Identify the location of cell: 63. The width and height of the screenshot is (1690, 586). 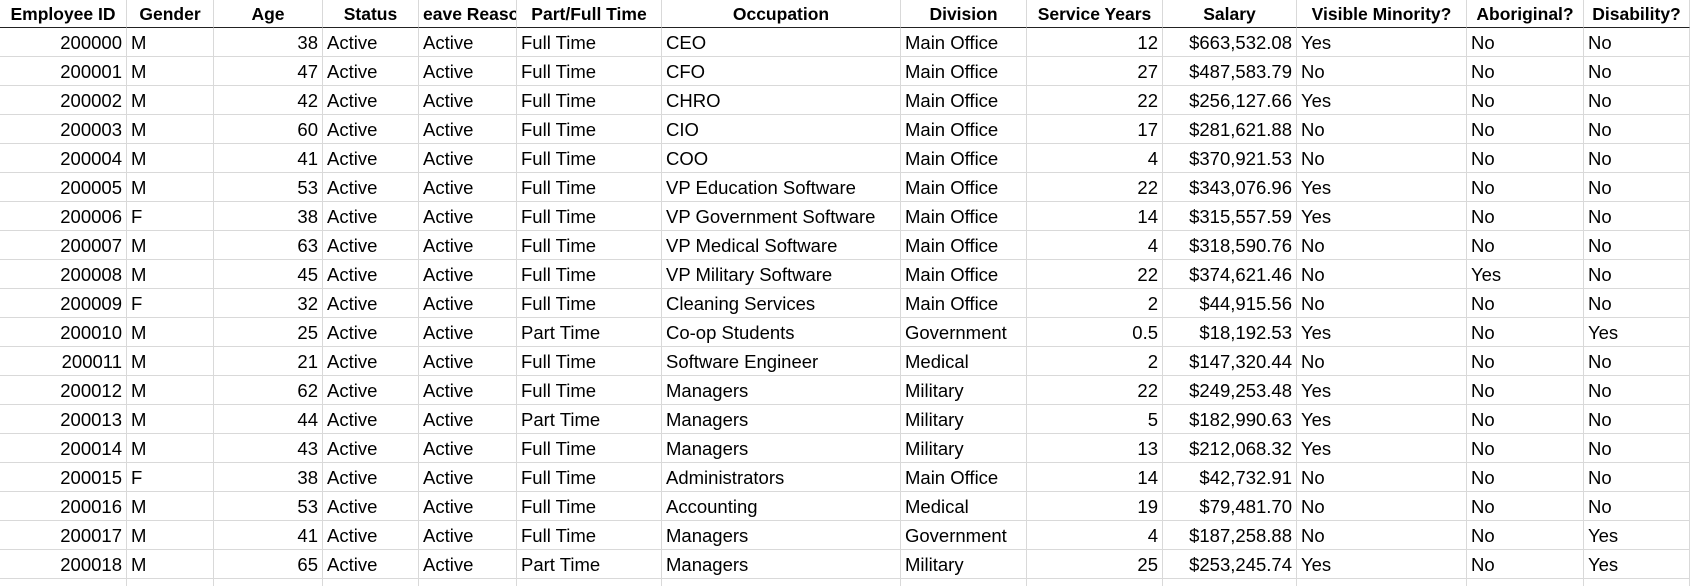
(268, 245).